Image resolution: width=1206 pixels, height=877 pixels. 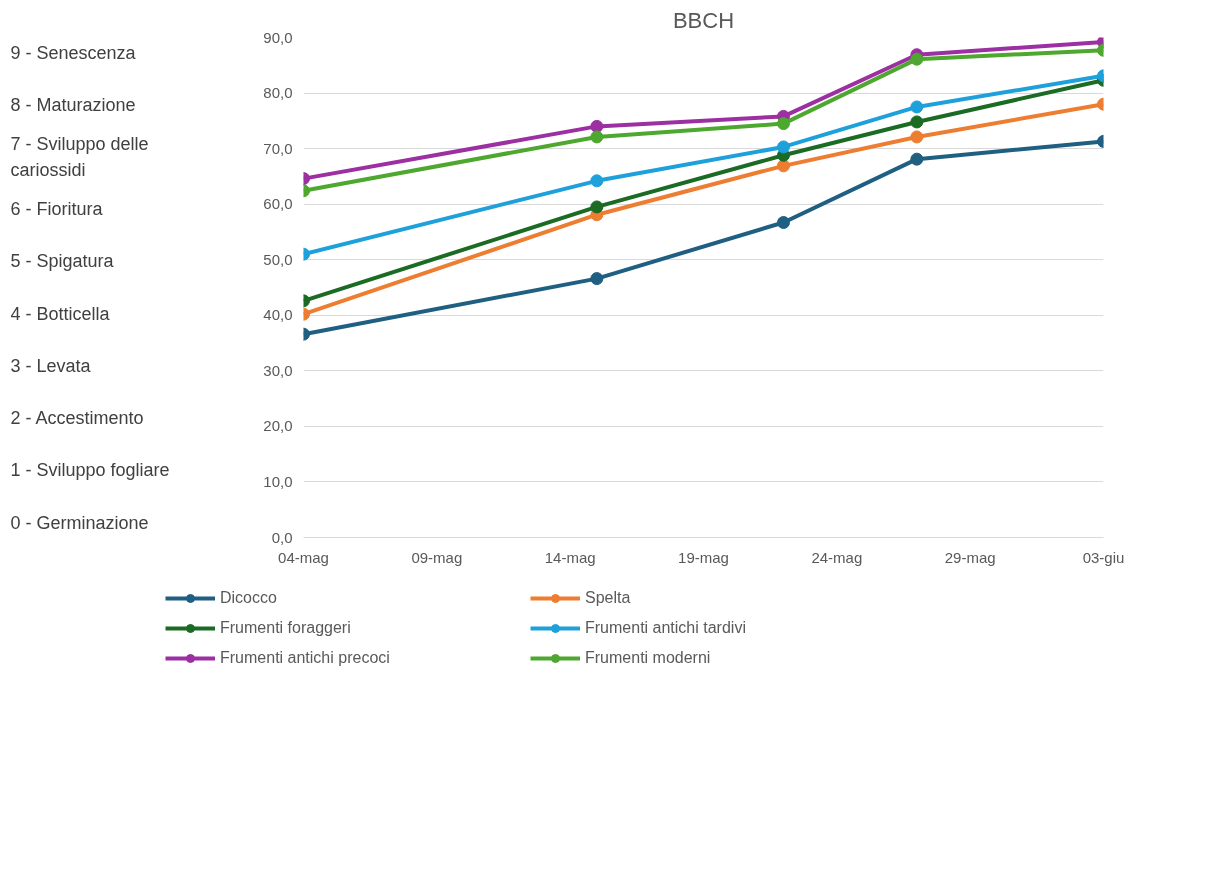 What do you see at coordinates (282, 537) in the screenshot?
I see `y-tick-label: 0,0` at bounding box center [282, 537].